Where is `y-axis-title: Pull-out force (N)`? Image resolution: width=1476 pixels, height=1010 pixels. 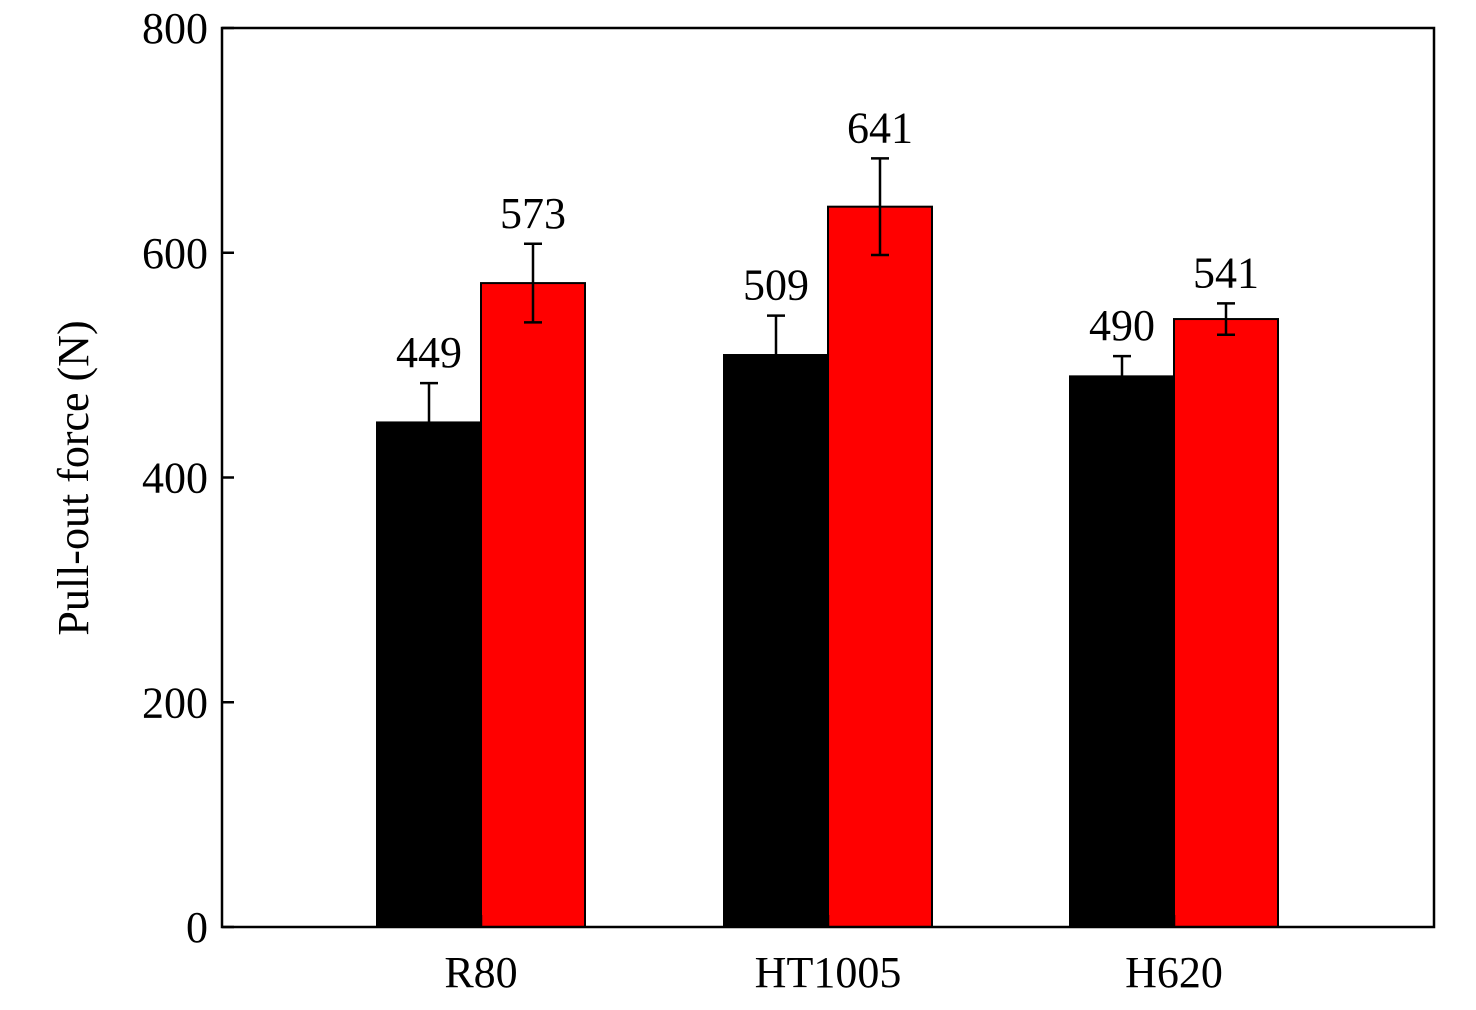
y-axis-title: Pull-out force (N) is located at coordinates (73, 477).